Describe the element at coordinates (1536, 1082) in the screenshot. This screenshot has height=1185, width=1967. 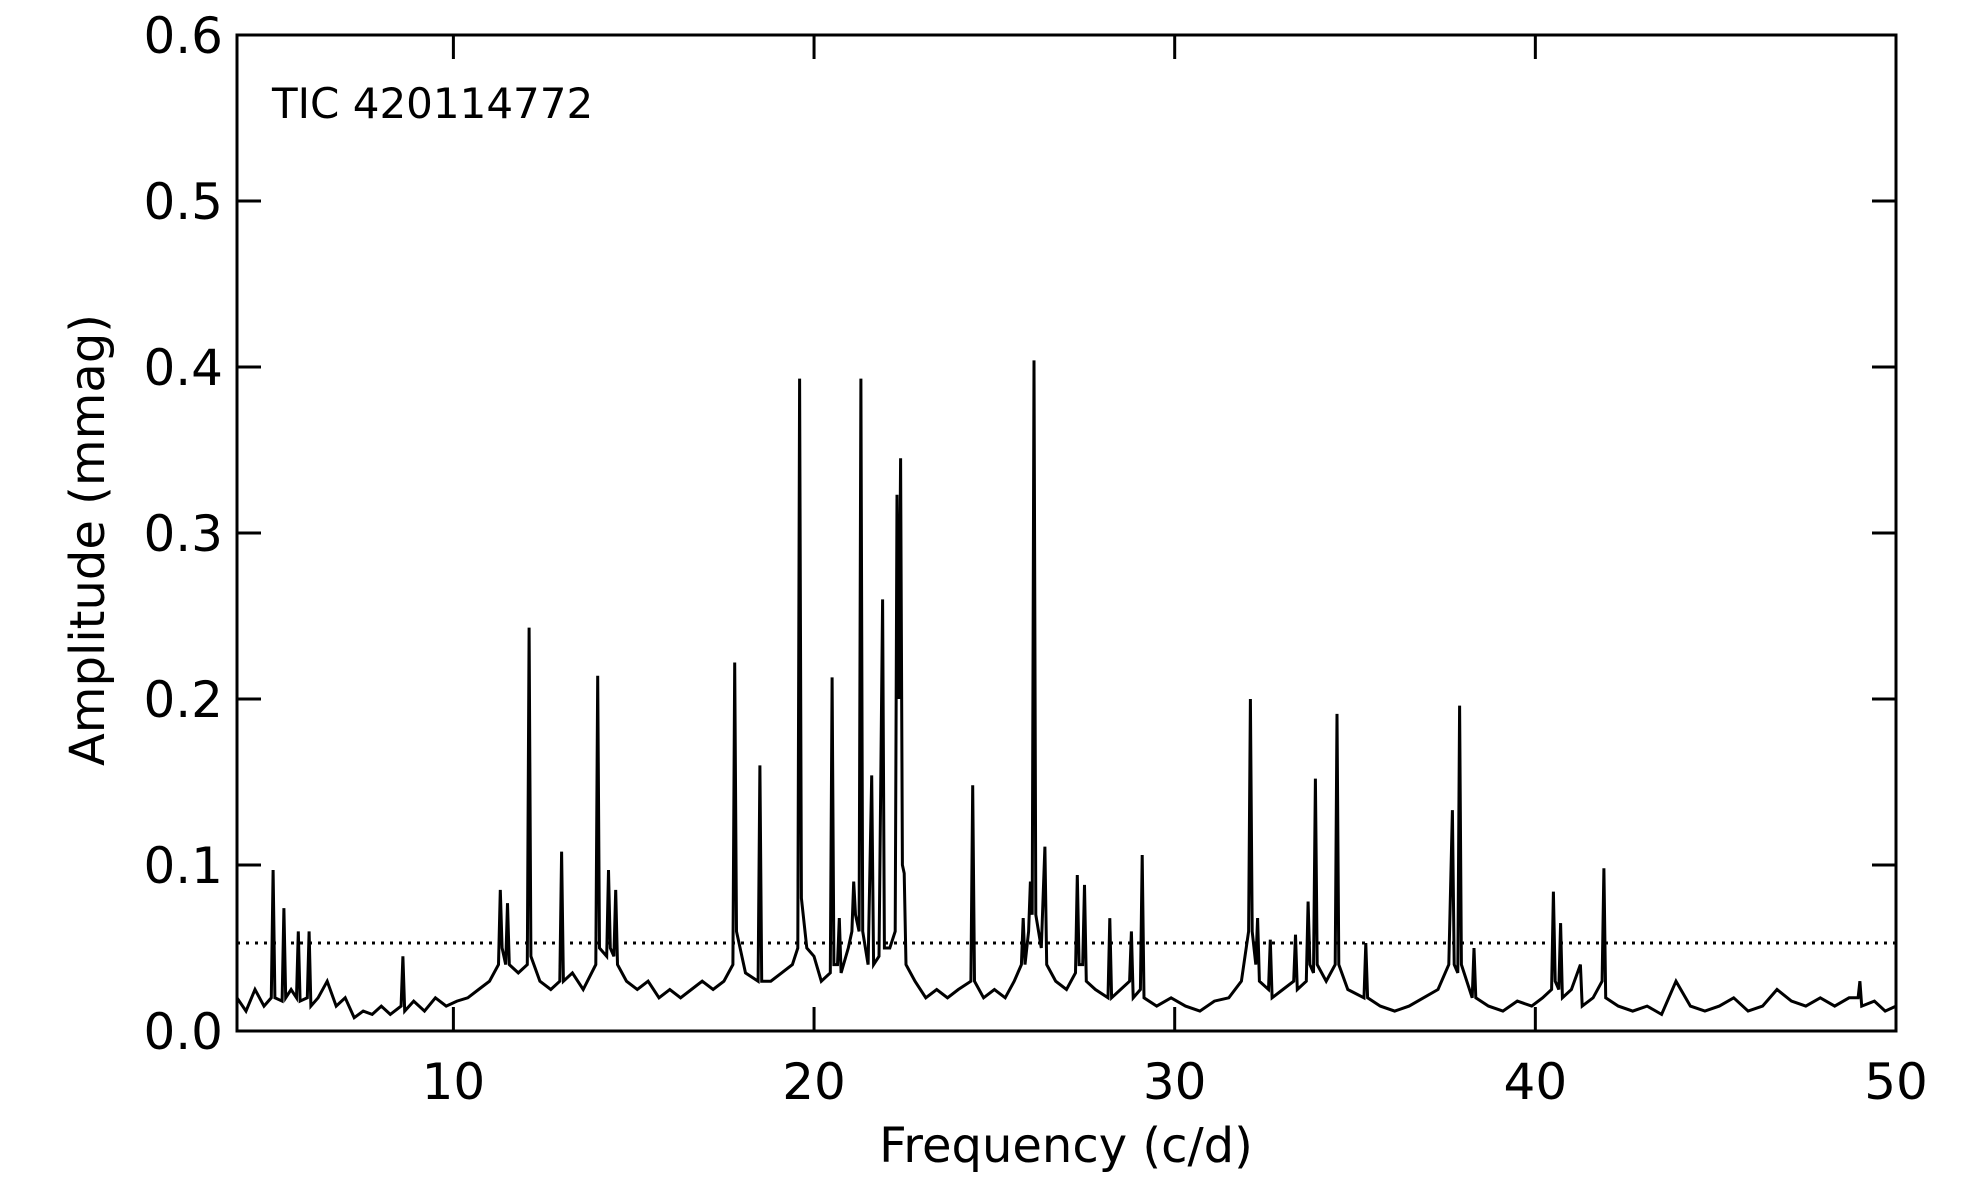
I see `x-tick-label: 40` at that location.